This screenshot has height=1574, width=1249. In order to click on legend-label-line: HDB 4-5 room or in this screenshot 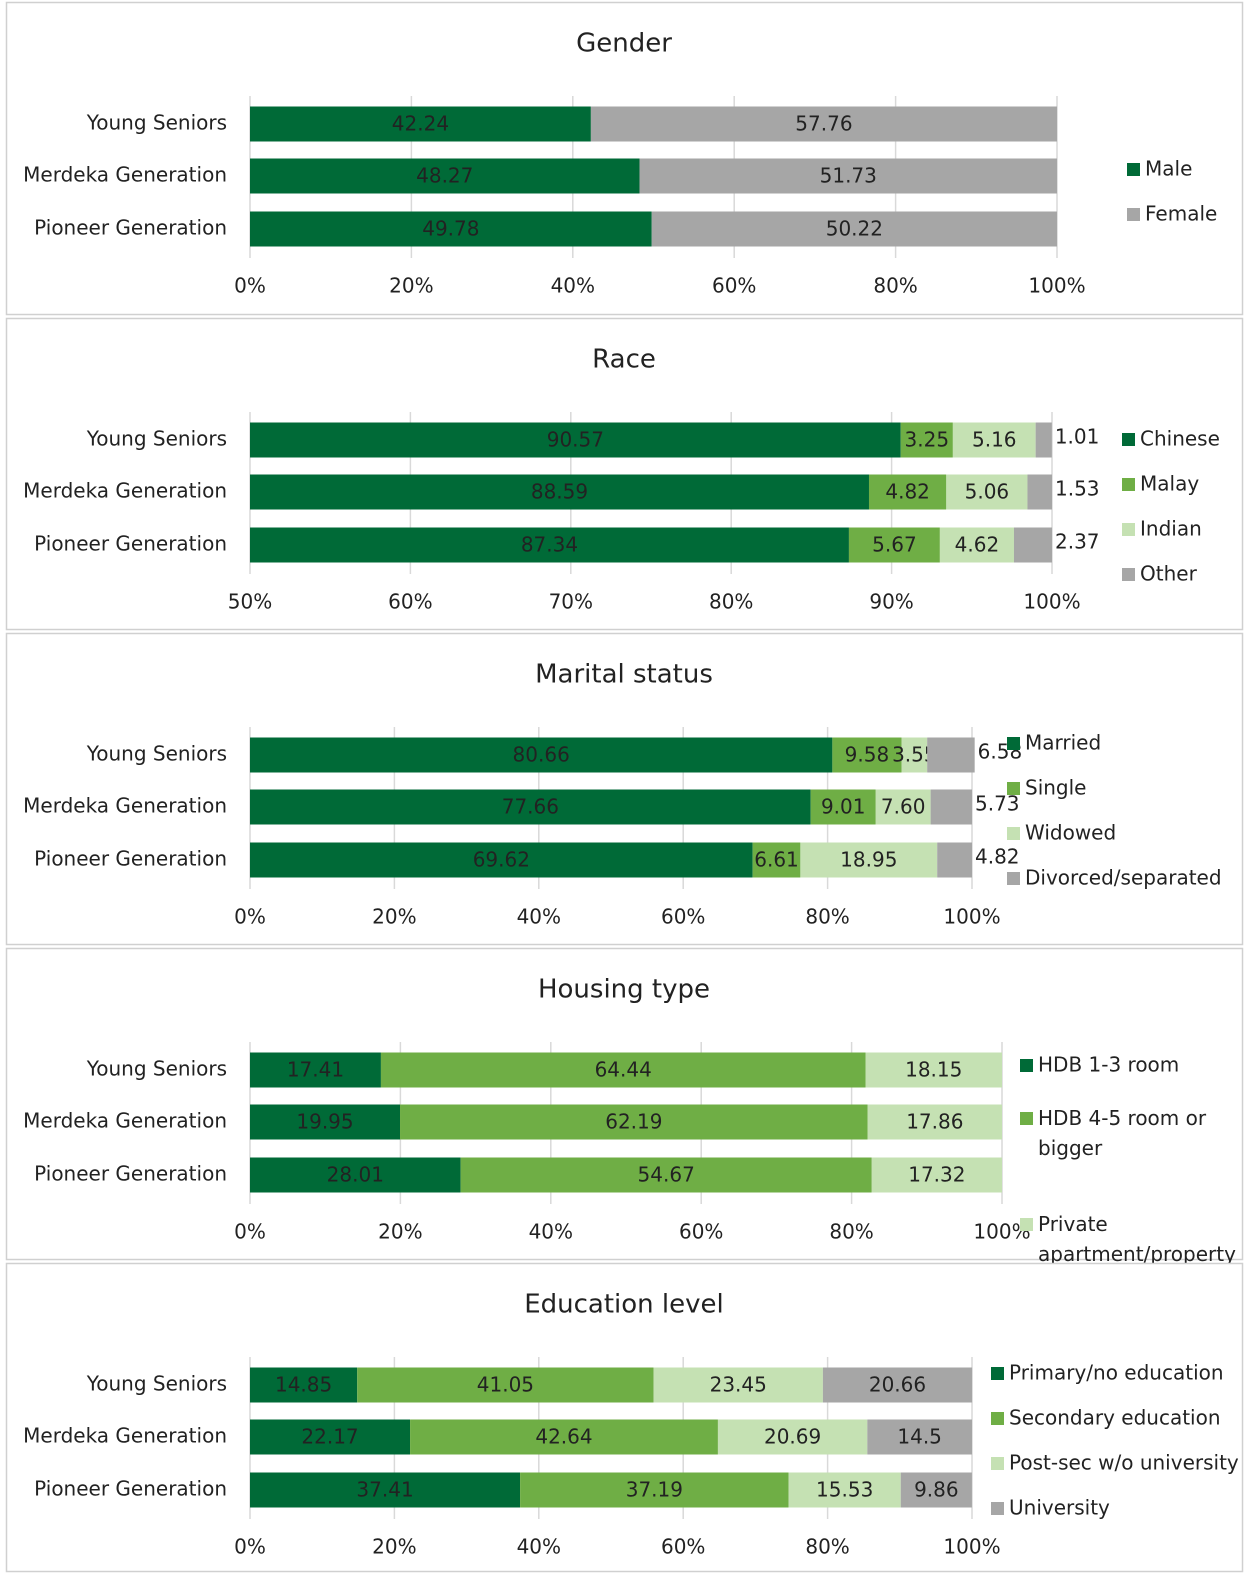, I will do `click(1122, 1118)`.